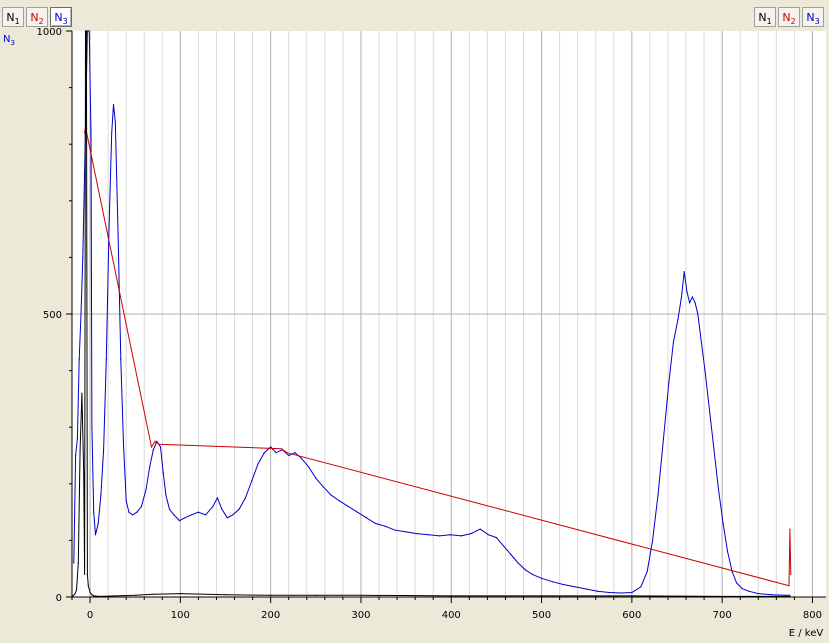 Image resolution: width=829 pixels, height=643 pixels. I want to click on tab-right-n3: N3, so click(813, 17).